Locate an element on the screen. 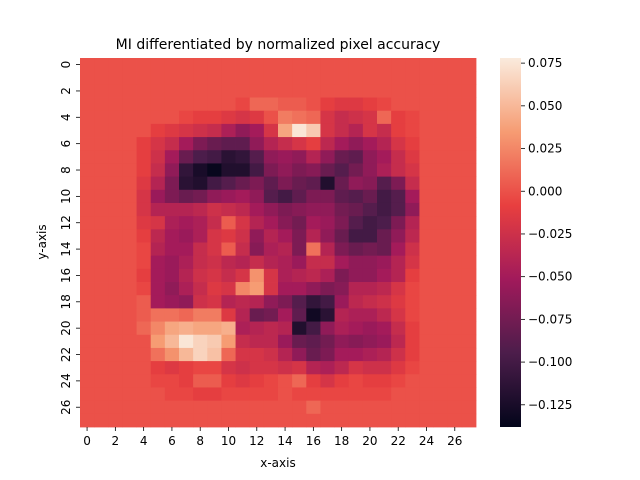  colorbar-tick-label: −0.075 is located at coordinates (550, 319).